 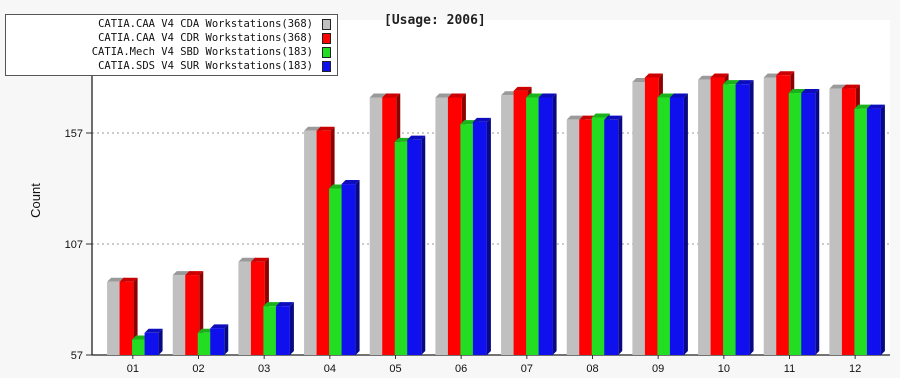 What do you see at coordinates (527, 369) in the screenshot?
I see `x-tick-label: 07` at bounding box center [527, 369].